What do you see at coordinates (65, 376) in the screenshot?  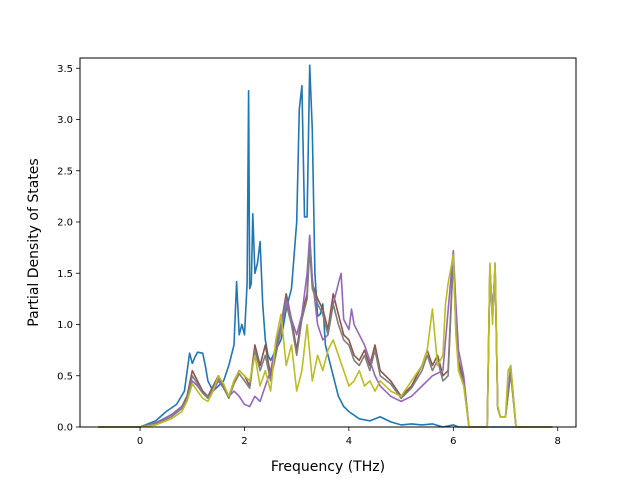 I see `y-tick-label: 0.5` at bounding box center [65, 376].